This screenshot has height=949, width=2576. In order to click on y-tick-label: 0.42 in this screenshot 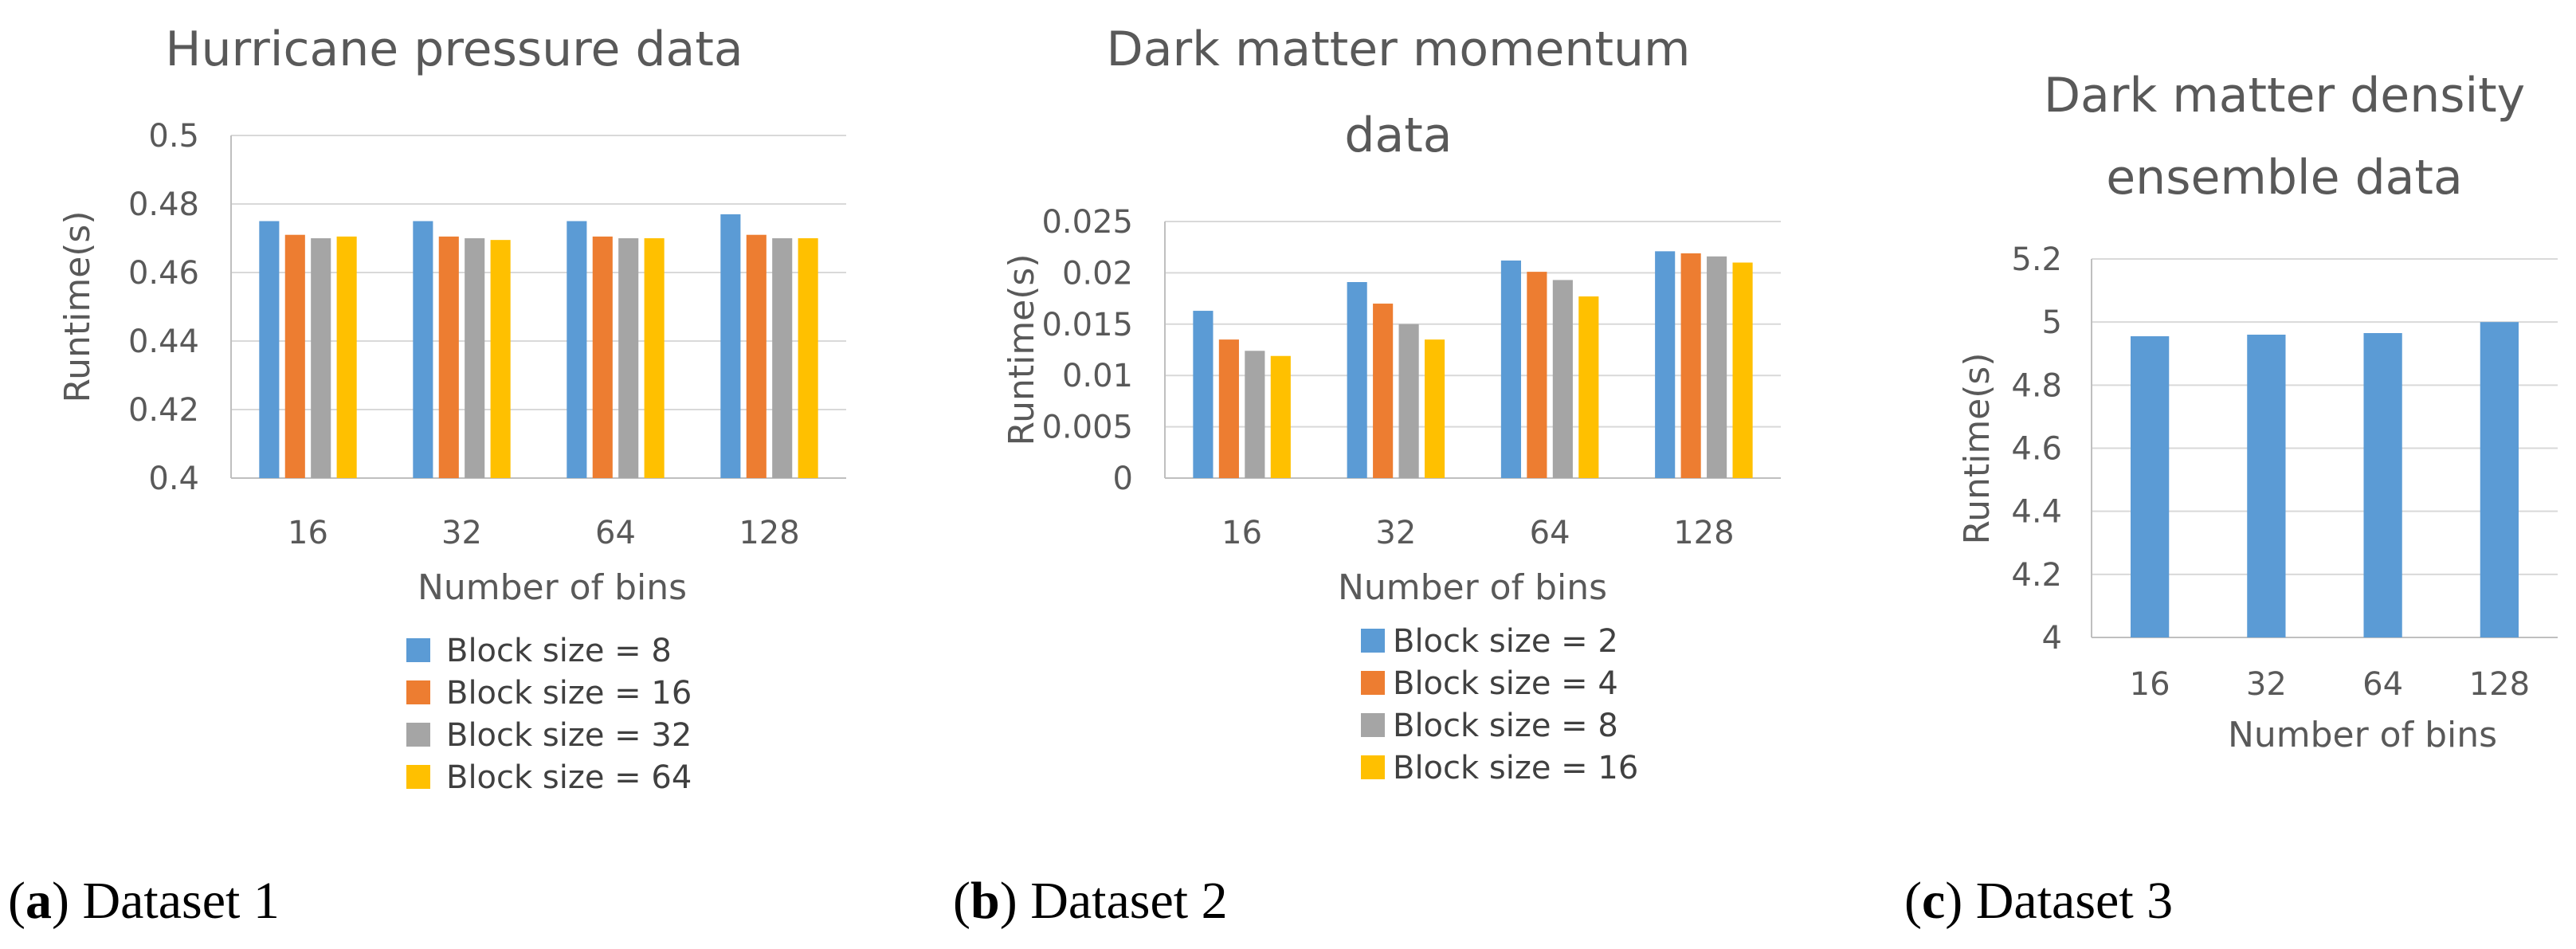, I will do `click(163, 410)`.